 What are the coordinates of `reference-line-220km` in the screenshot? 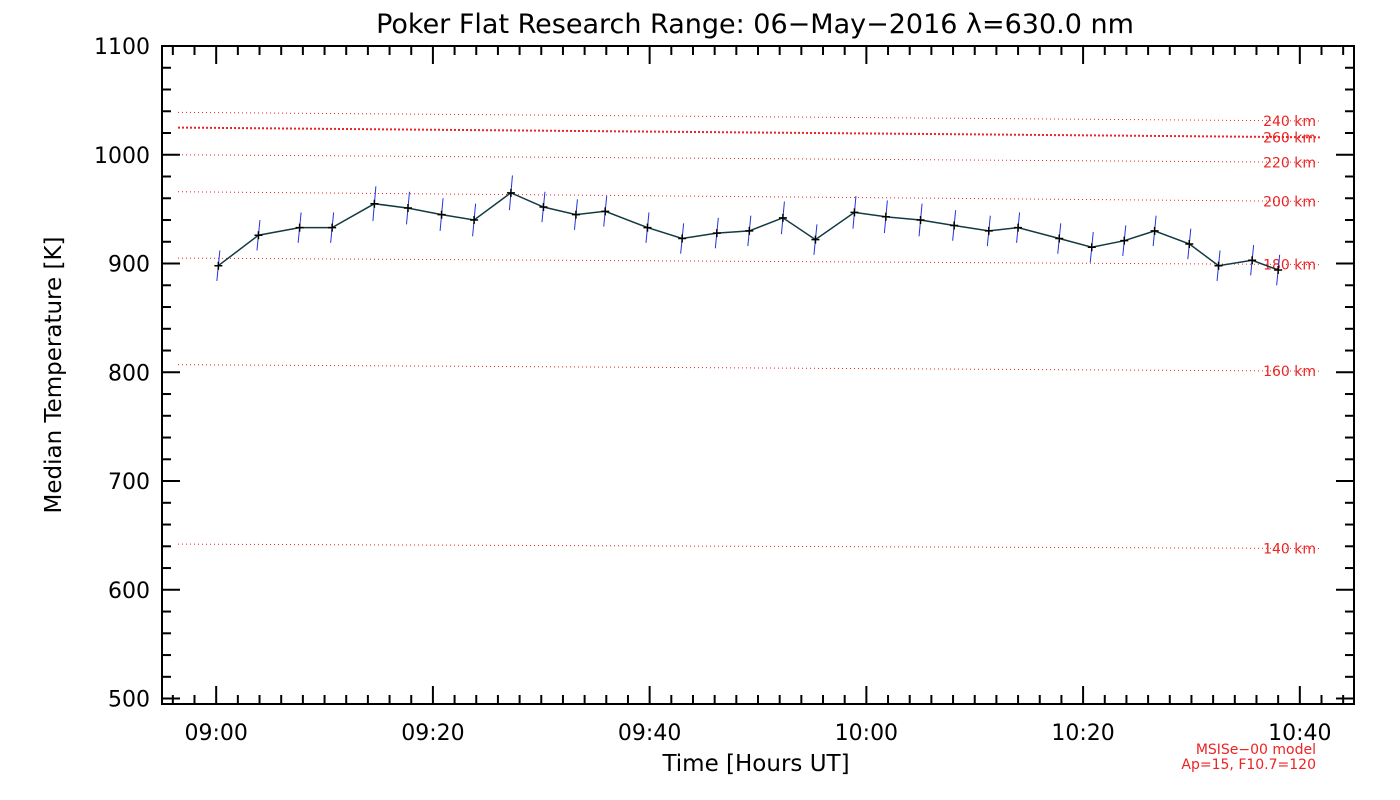 It's located at (750, 158).